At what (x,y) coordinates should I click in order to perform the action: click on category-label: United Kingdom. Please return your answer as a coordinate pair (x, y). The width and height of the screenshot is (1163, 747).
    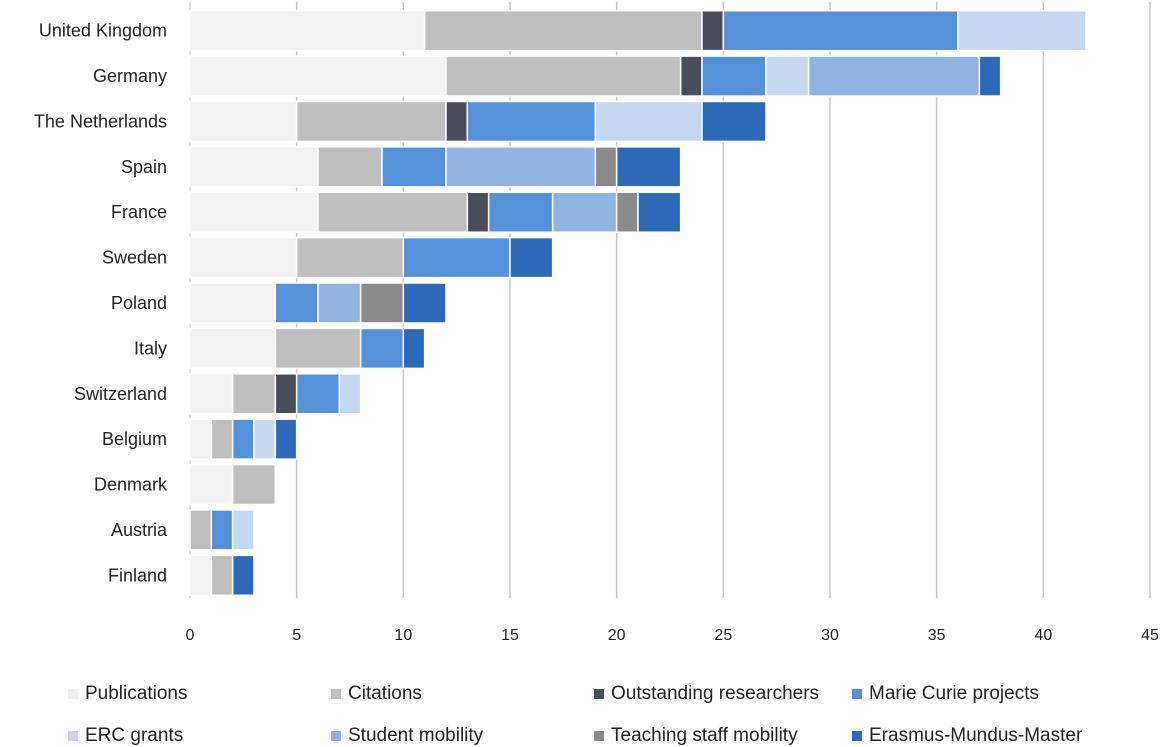
    Looking at the image, I should click on (103, 31).